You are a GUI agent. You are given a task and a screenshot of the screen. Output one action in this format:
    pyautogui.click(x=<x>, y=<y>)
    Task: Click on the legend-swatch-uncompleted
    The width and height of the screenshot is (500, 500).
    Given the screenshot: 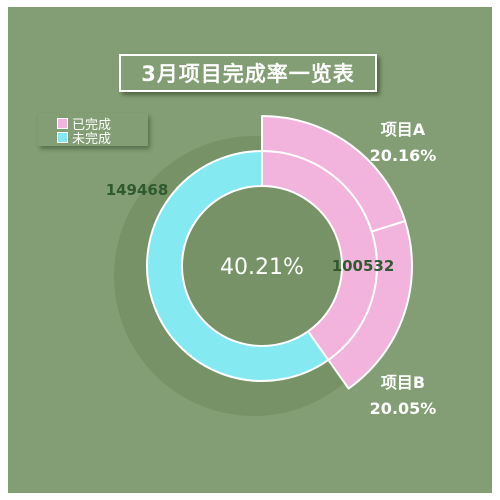 What is the action you would take?
    pyautogui.click(x=62, y=137)
    